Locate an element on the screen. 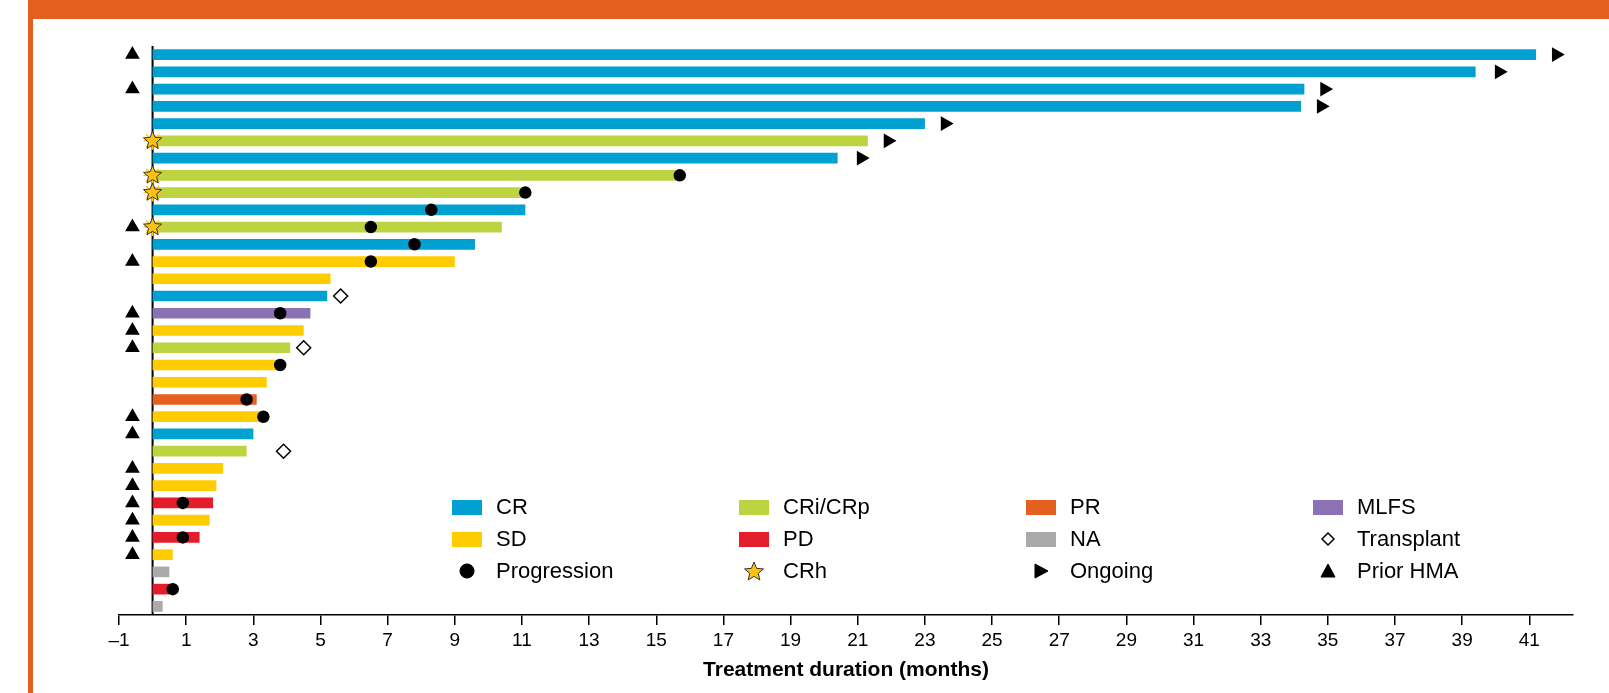 The width and height of the screenshot is (1609, 693). x-tick-label: 13 is located at coordinates (589, 639).